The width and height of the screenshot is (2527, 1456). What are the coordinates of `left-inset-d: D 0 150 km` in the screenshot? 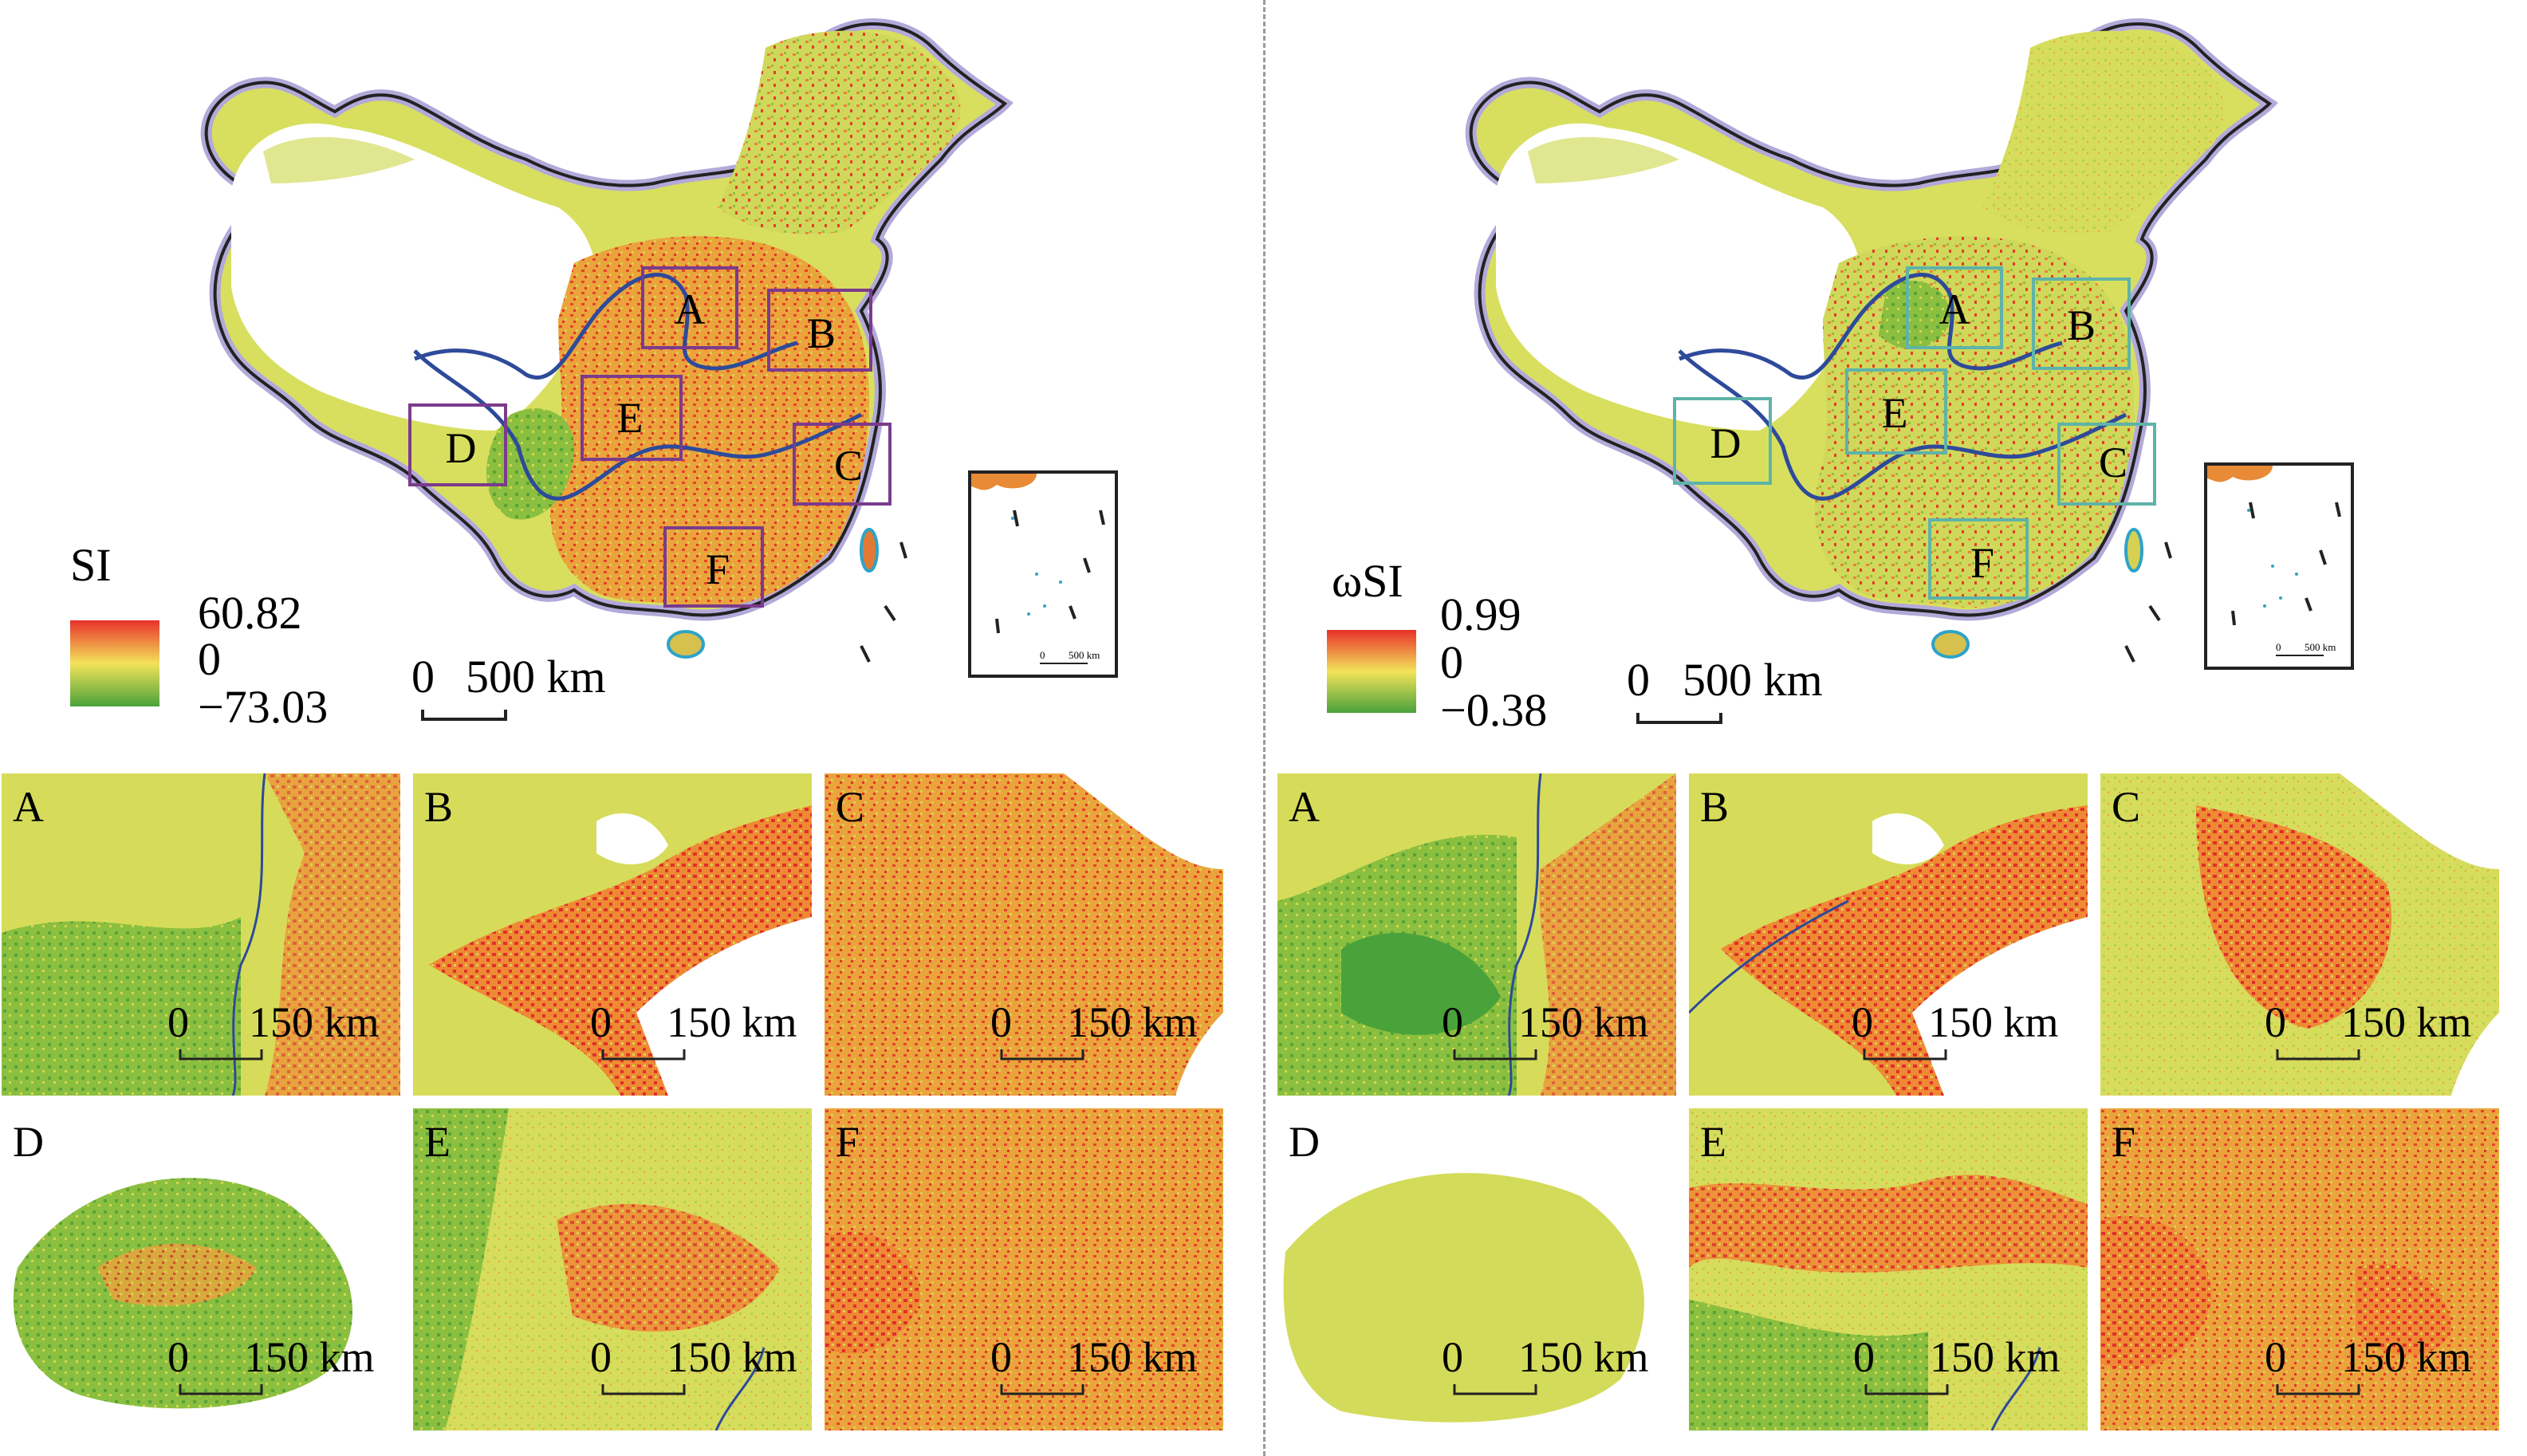 It's located at (201, 1269).